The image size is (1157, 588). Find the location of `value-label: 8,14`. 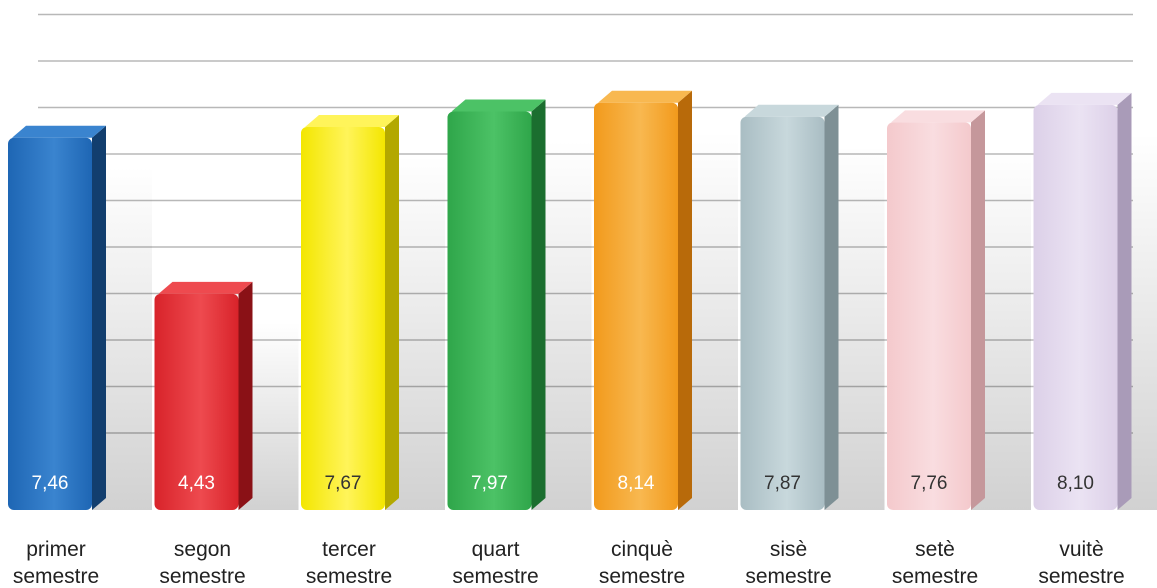

value-label: 8,14 is located at coordinates (636, 483).